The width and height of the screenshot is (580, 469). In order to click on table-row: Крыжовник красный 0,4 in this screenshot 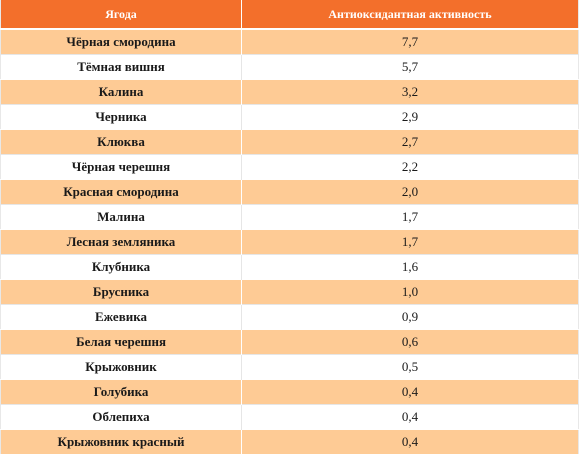, I will do `click(289, 441)`.